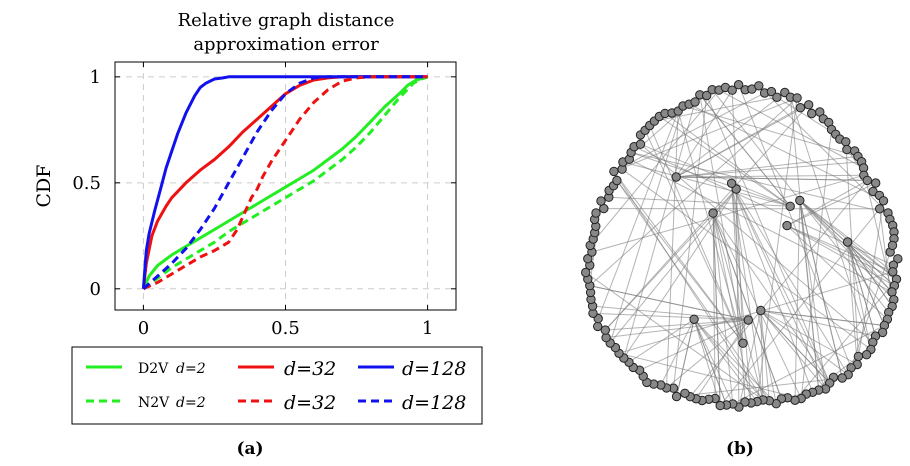 The width and height of the screenshot is (910, 466). What do you see at coordinates (191, 369) in the screenshot?
I see `legend-d2v-d2-dim: d=2` at bounding box center [191, 369].